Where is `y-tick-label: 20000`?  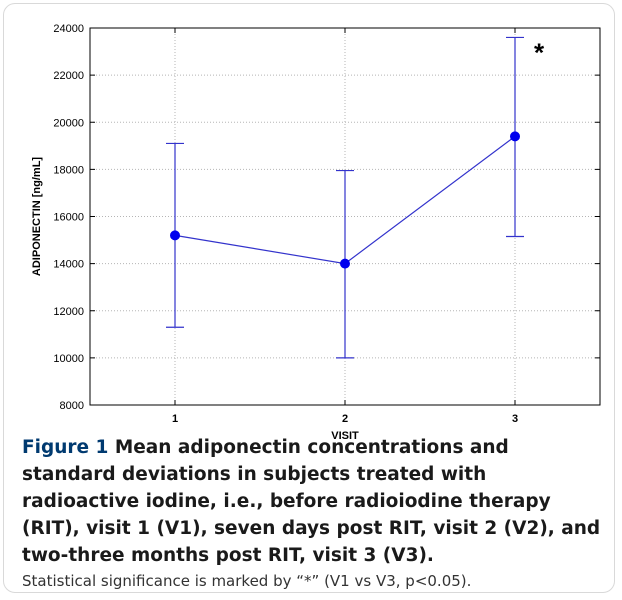
y-tick-label: 20000 is located at coordinates (68, 123).